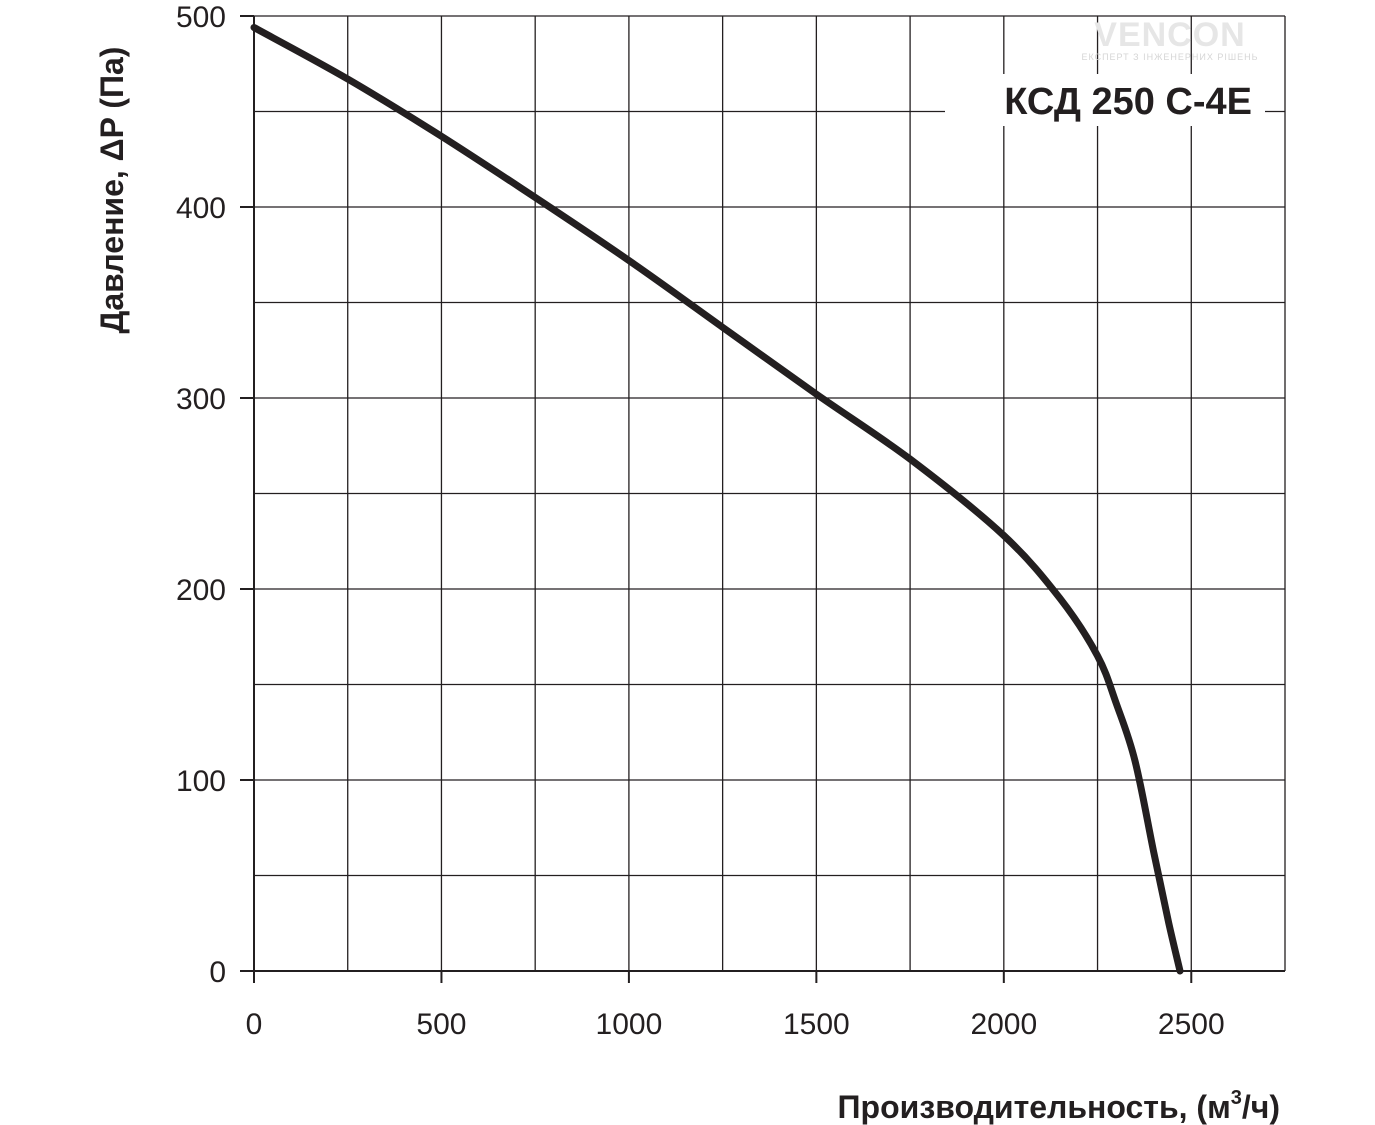 Image resolution: width=1375 pixels, height=1125 pixels. I want to click on y-tick-label: 300, so click(201, 399).